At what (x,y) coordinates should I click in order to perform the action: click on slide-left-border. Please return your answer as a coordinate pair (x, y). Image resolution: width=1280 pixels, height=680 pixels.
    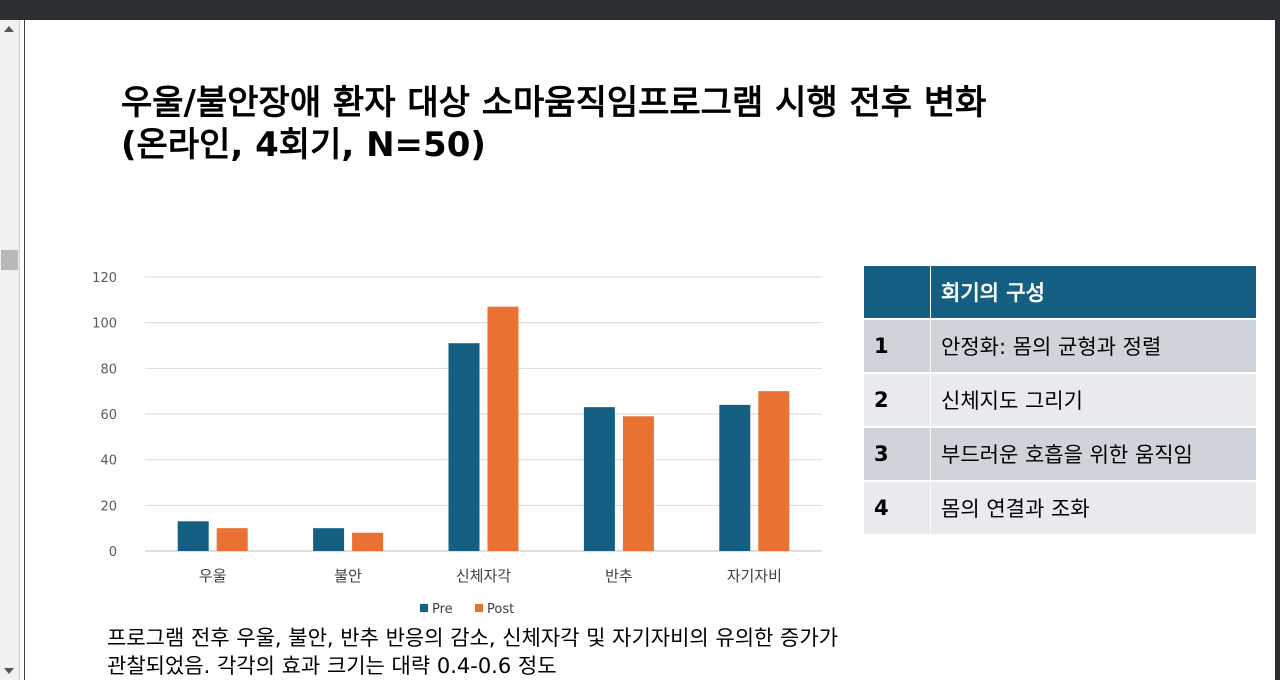
    Looking at the image, I should click on (24, 350).